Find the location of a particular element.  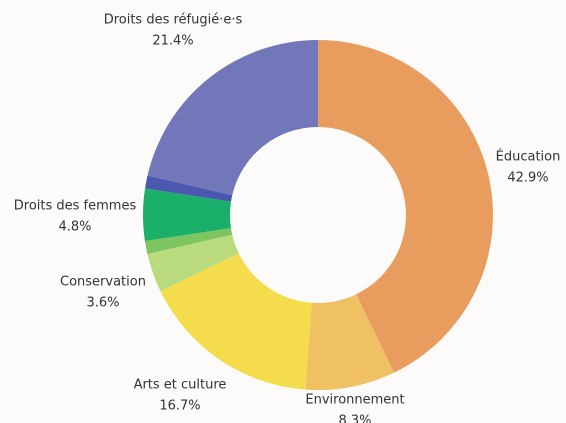

slice-value-label: 8.3% is located at coordinates (354, 418).